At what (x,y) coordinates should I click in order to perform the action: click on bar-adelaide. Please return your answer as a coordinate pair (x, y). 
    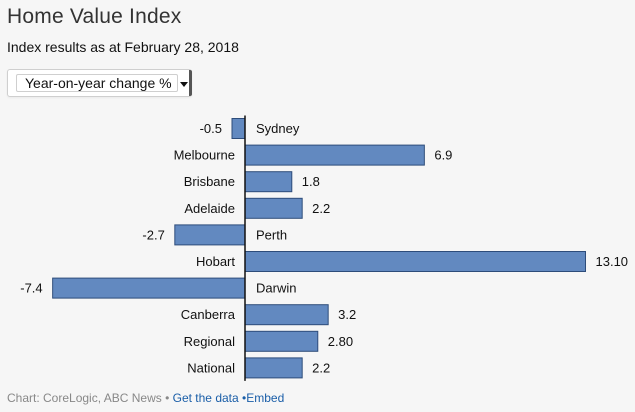
    Looking at the image, I should click on (273, 208).